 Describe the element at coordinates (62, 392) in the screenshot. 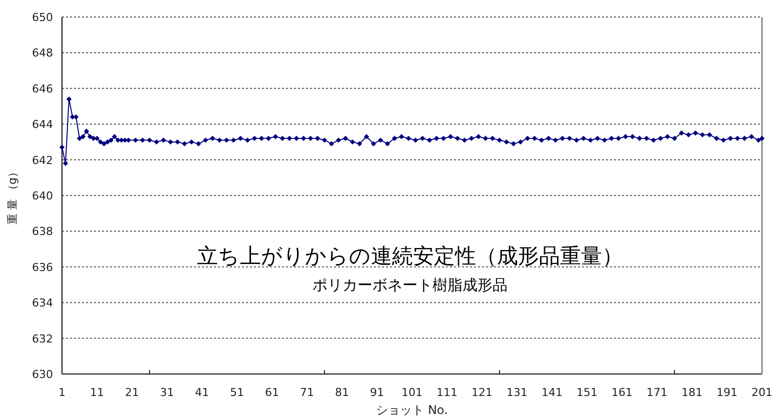

I see `x-tick-label: 1` at that location.